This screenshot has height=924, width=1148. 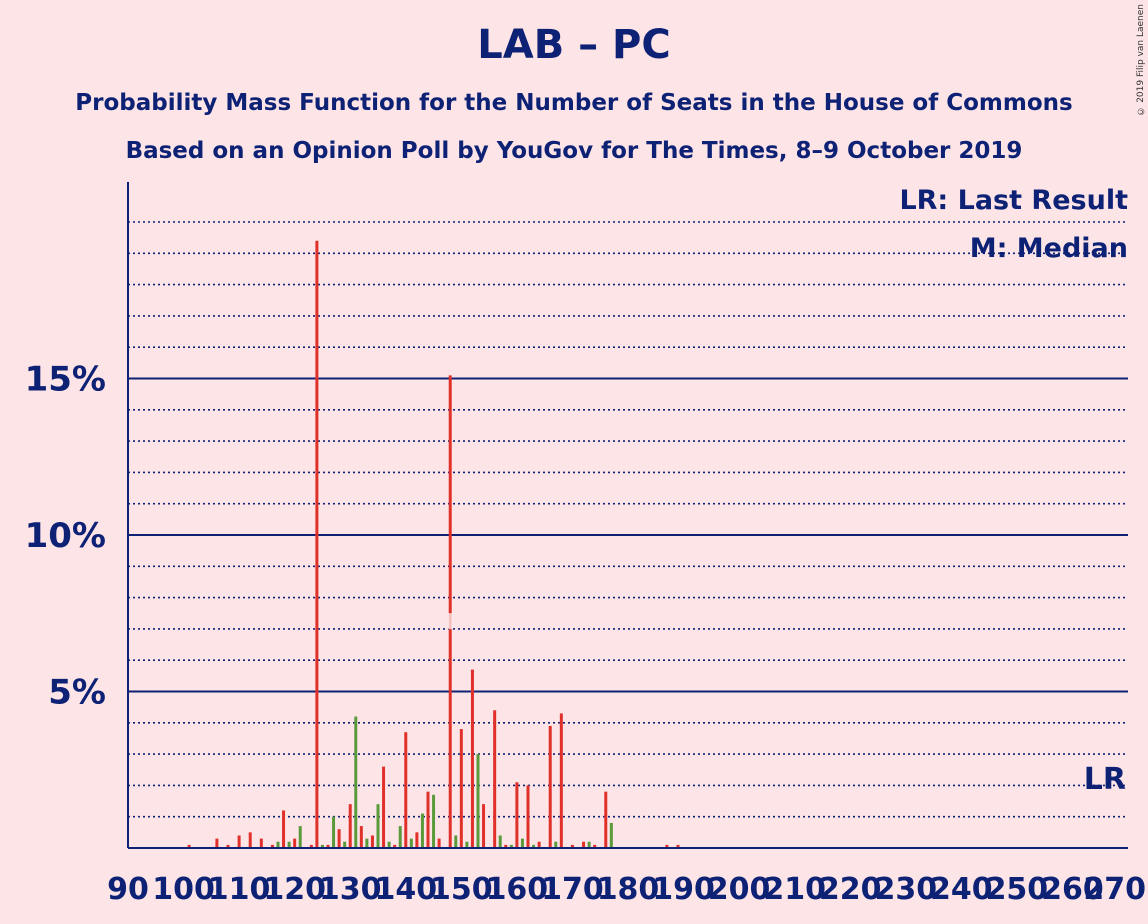 What do you see at coordinates (350, 889) in the screenshot?
I see `x-tick-label: 130` at bounding box center [350, 889].